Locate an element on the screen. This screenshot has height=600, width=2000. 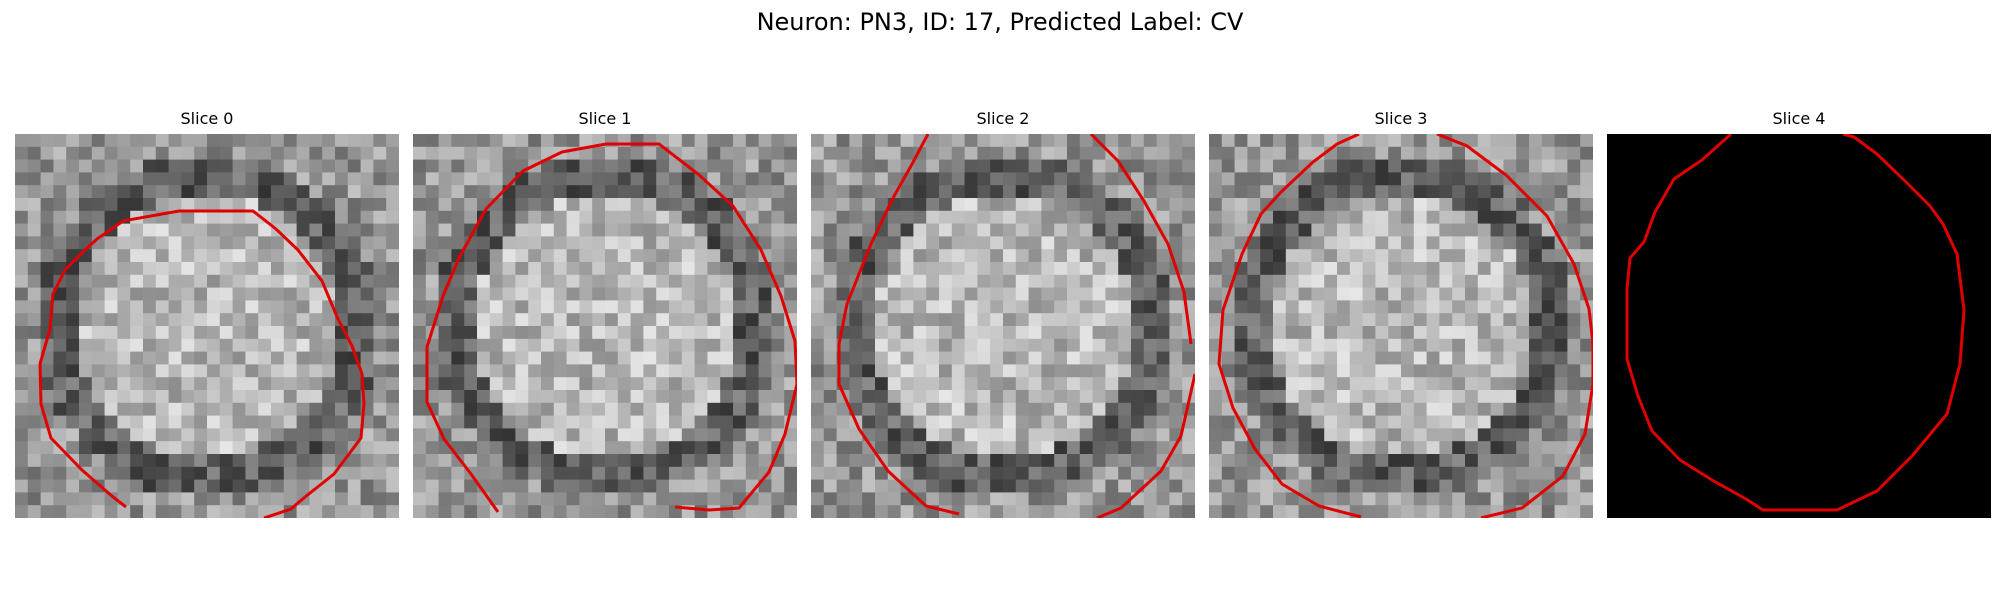
slice-title: Slice 4 is located at coordinates (1799, 118).